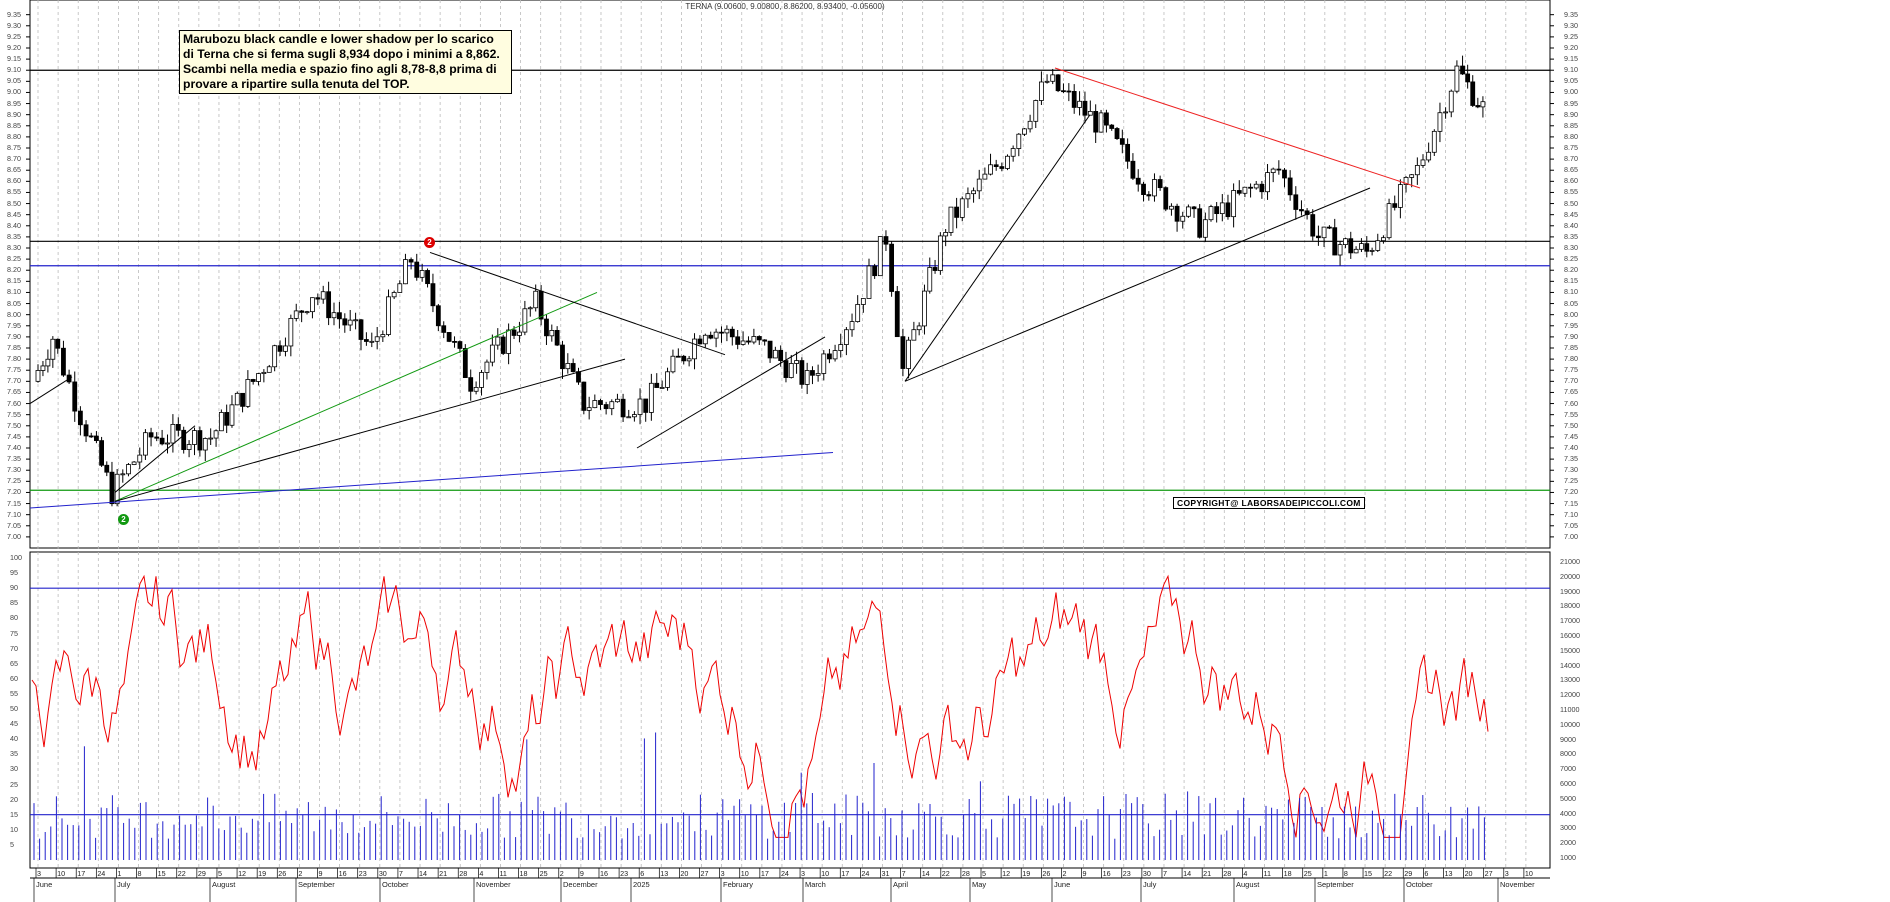 Image resolution: width=1890 pixels, height=902 pixels. What do you see at coordinates (1325, 873) in the screenshot?
I see `x-day-label: 1` at bounding box center [1325, 873].